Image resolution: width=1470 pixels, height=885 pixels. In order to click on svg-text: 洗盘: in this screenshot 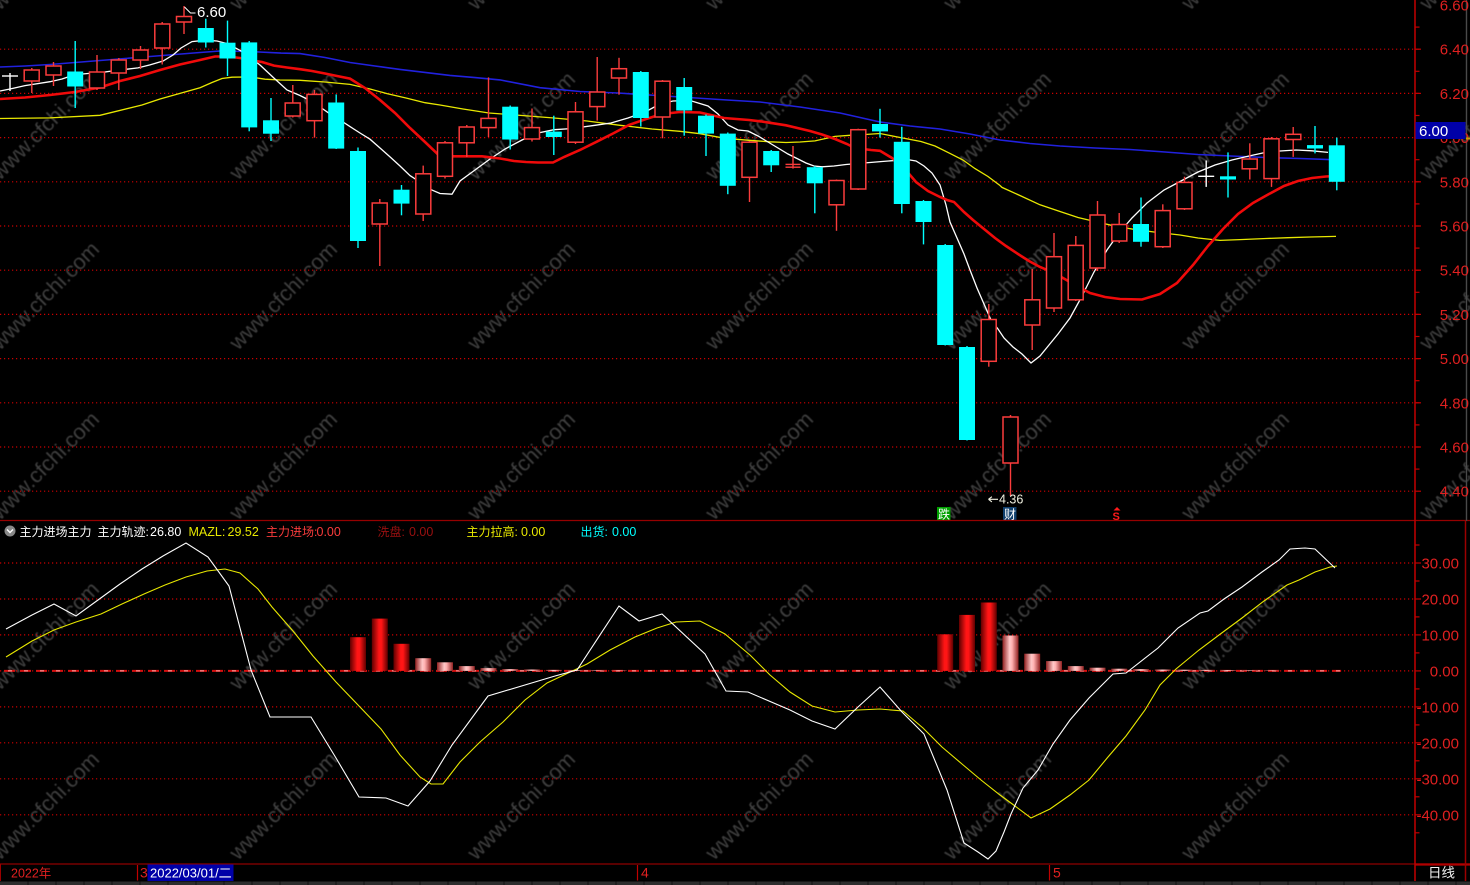, I will do `click(391, 531)`.